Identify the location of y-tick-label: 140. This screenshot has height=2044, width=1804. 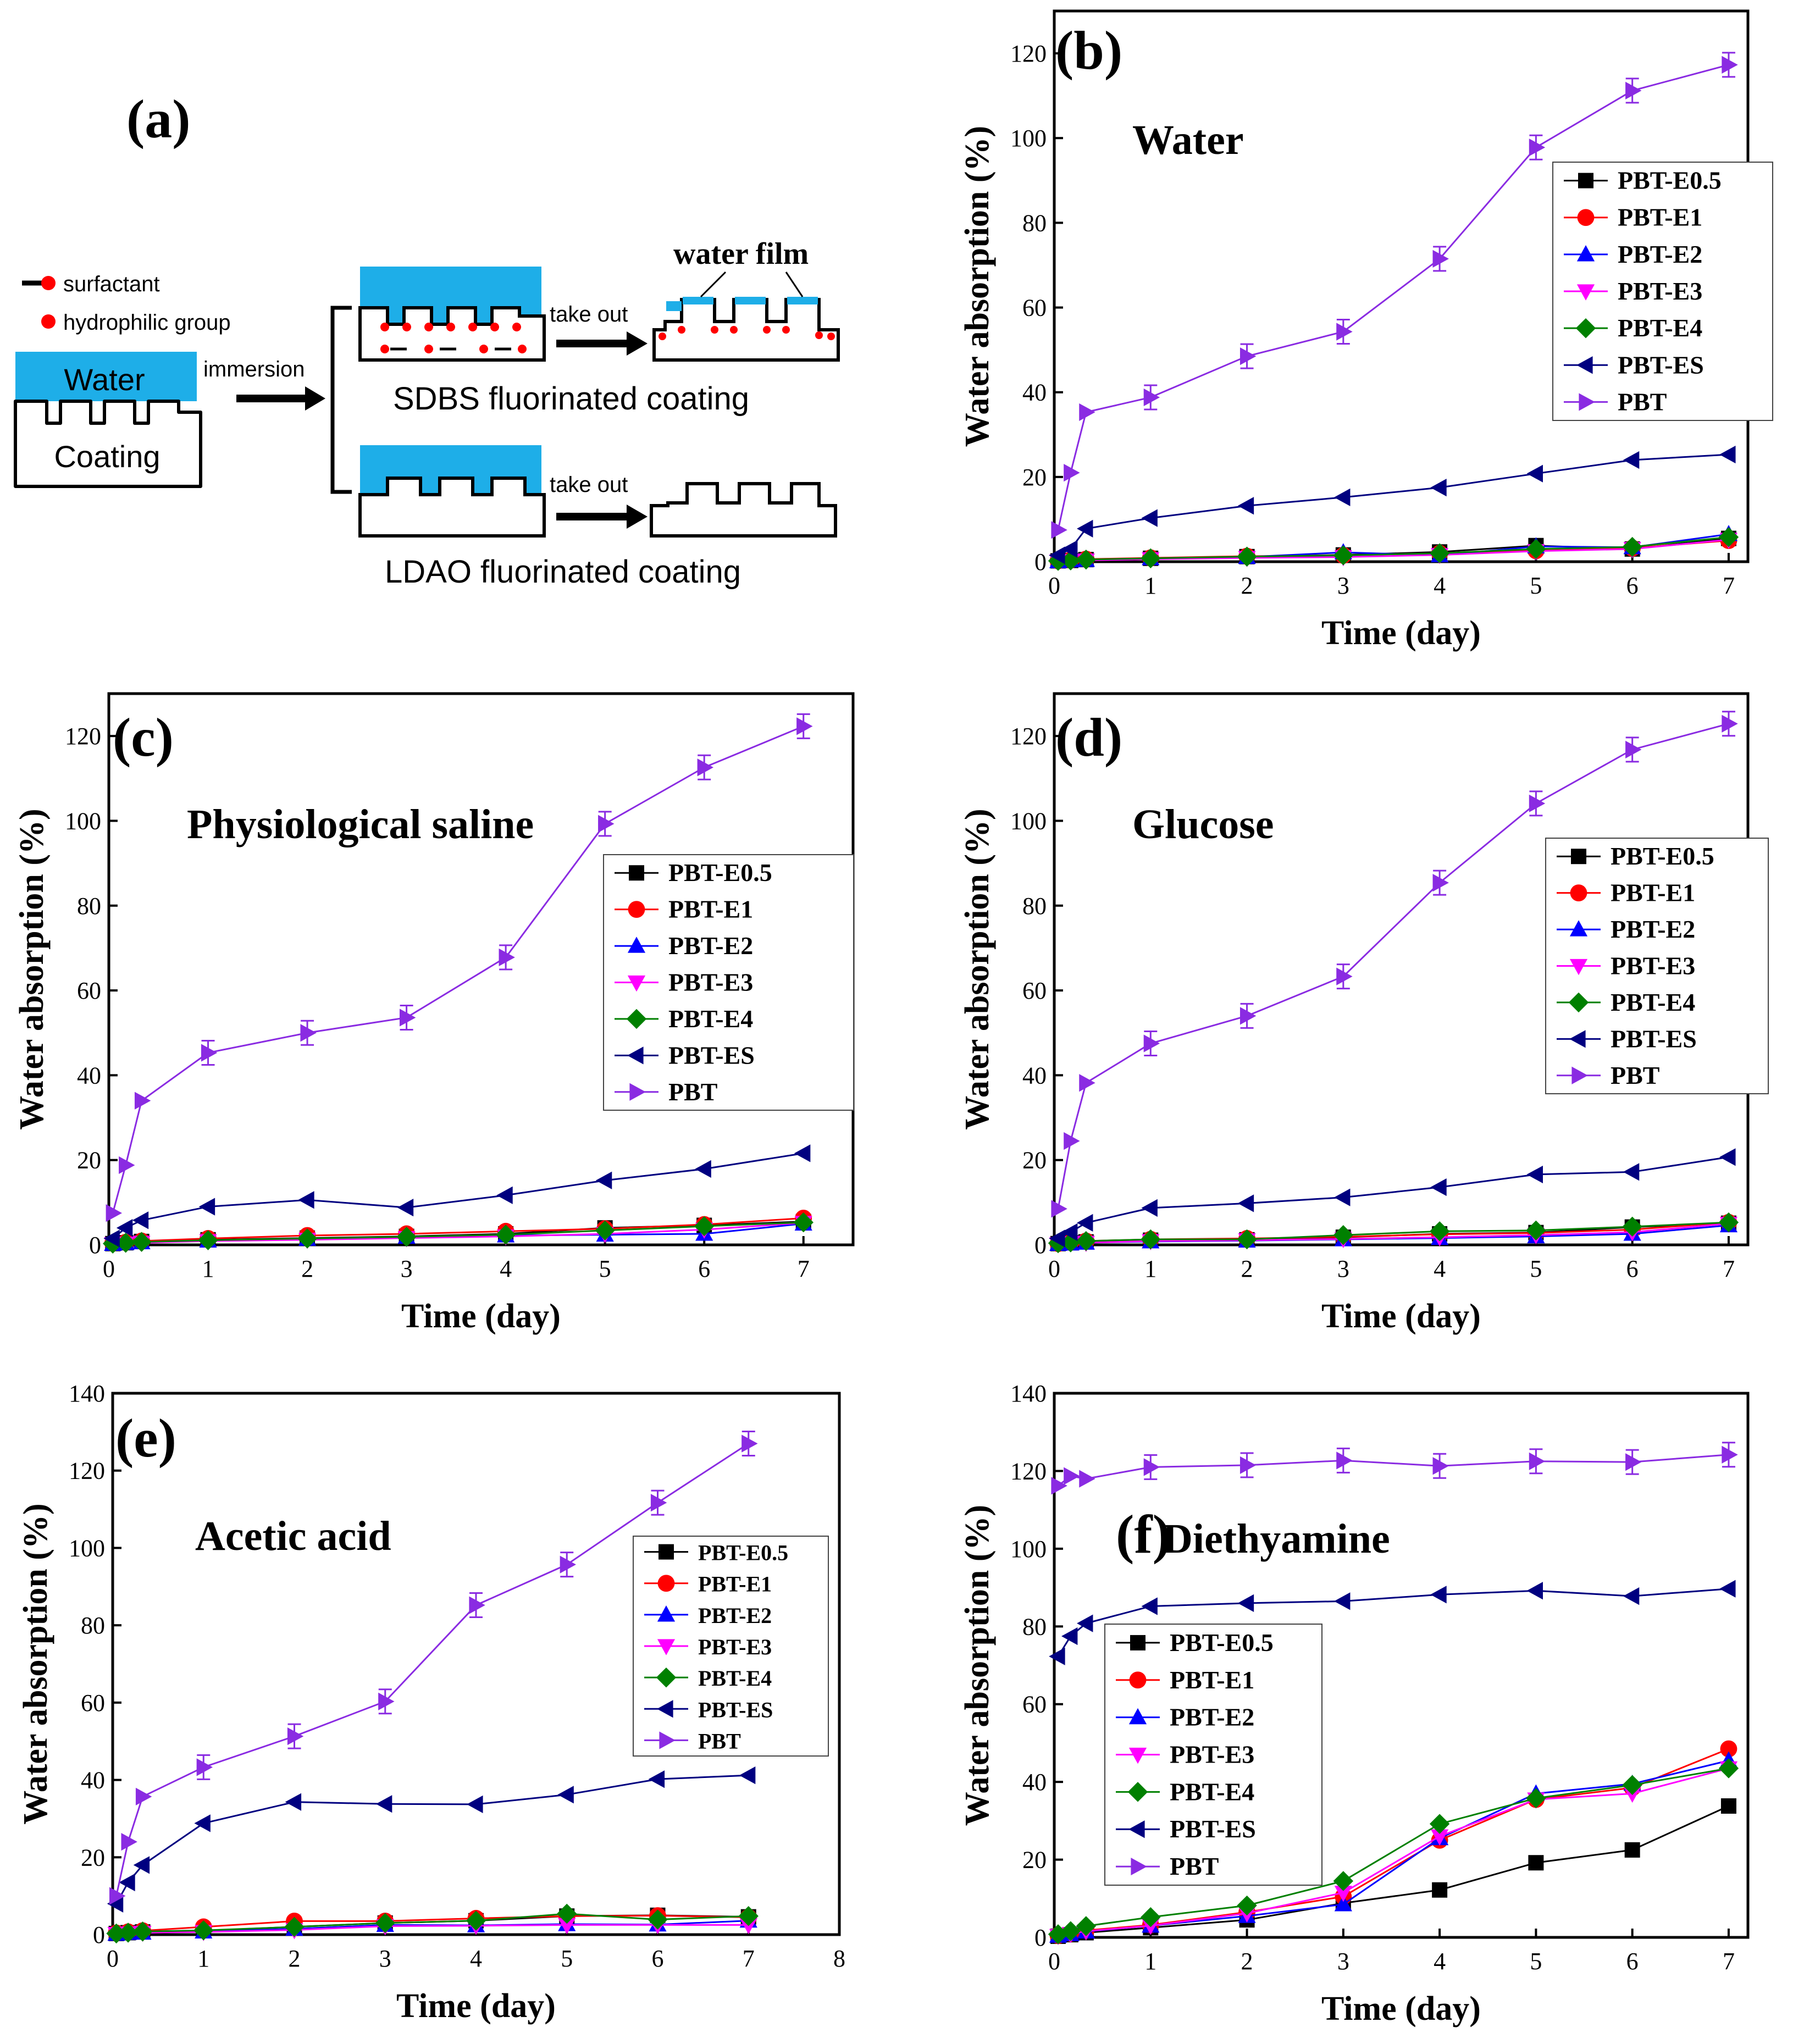
(1028, 1393).